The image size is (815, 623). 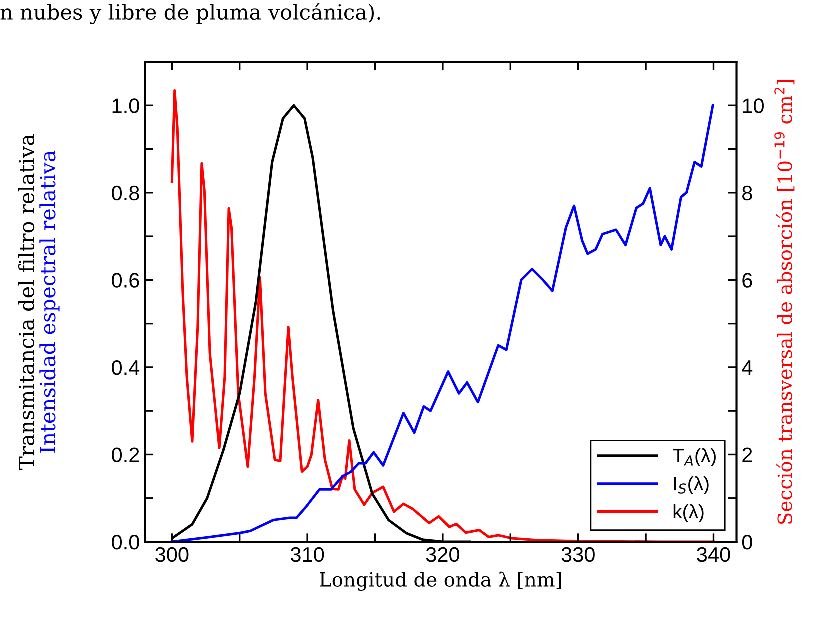 I want to click on y-tick-label: 0.0, so click(x=126, y=542).